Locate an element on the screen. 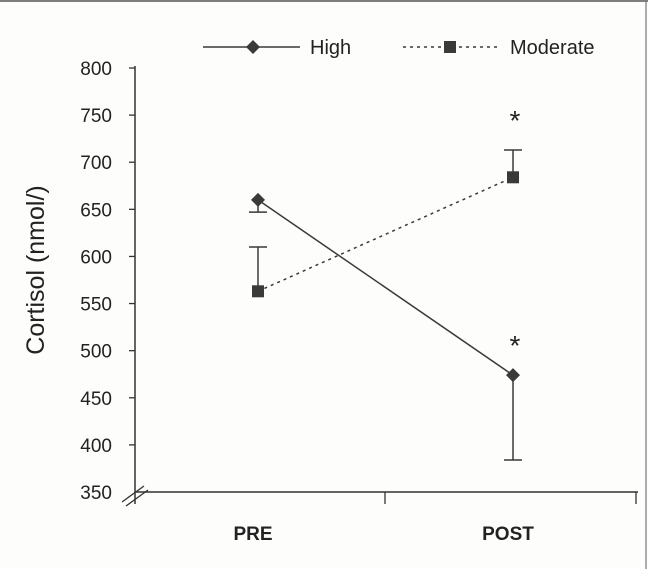 This screenshot has width=648, height=569. legend-label: Moderate is located at coordinates (552, 48).